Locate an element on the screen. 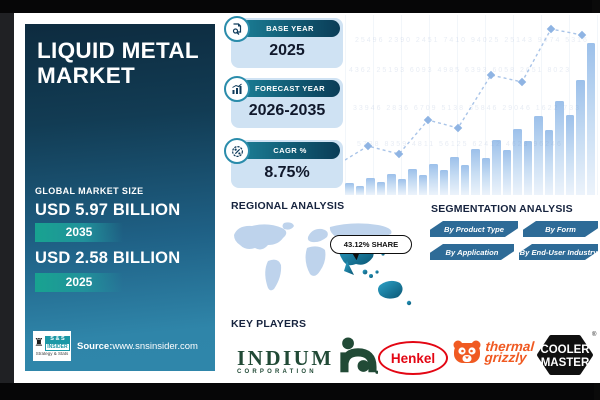 The width and height of the screenshot is (600, 400). percent-circle-icon is located at coordinates (237, 151).